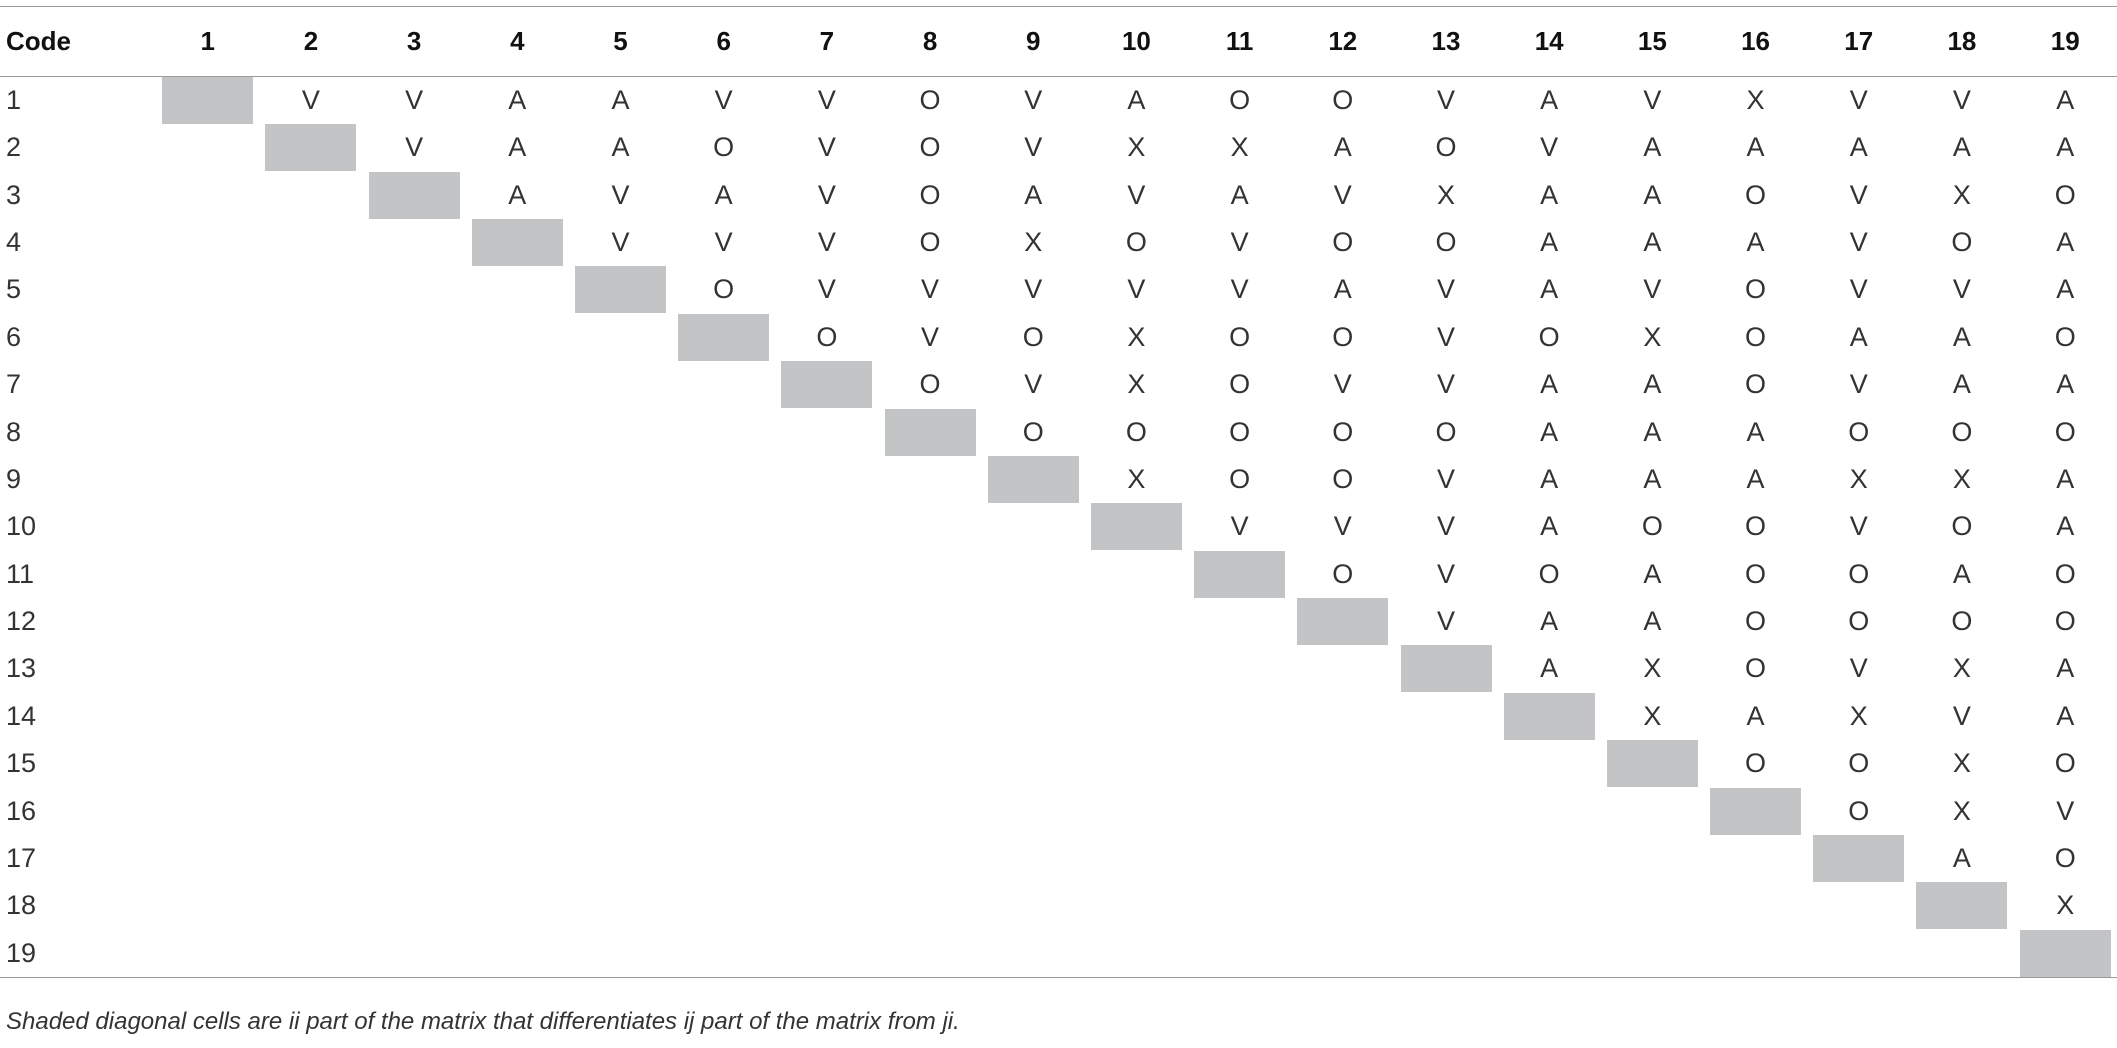 The image size is (2117, 1048). Describe the element at coordinates (20, 573) in the screenshot. I see `row-code: 11` at that location.